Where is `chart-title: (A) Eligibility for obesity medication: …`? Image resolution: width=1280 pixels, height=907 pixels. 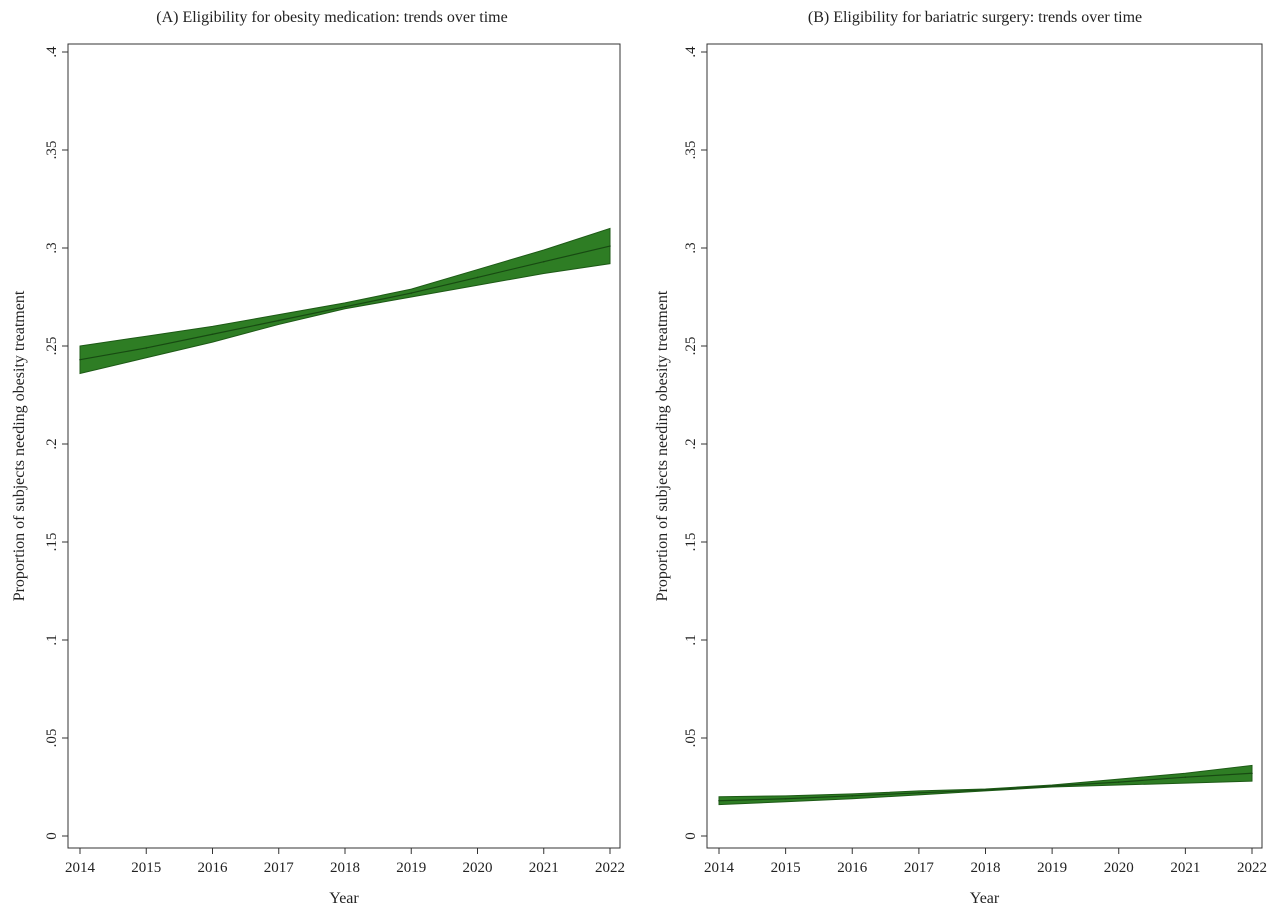
chart-title: (A) Eligibility for obesity medication: … is located at coordinates (331, 17).